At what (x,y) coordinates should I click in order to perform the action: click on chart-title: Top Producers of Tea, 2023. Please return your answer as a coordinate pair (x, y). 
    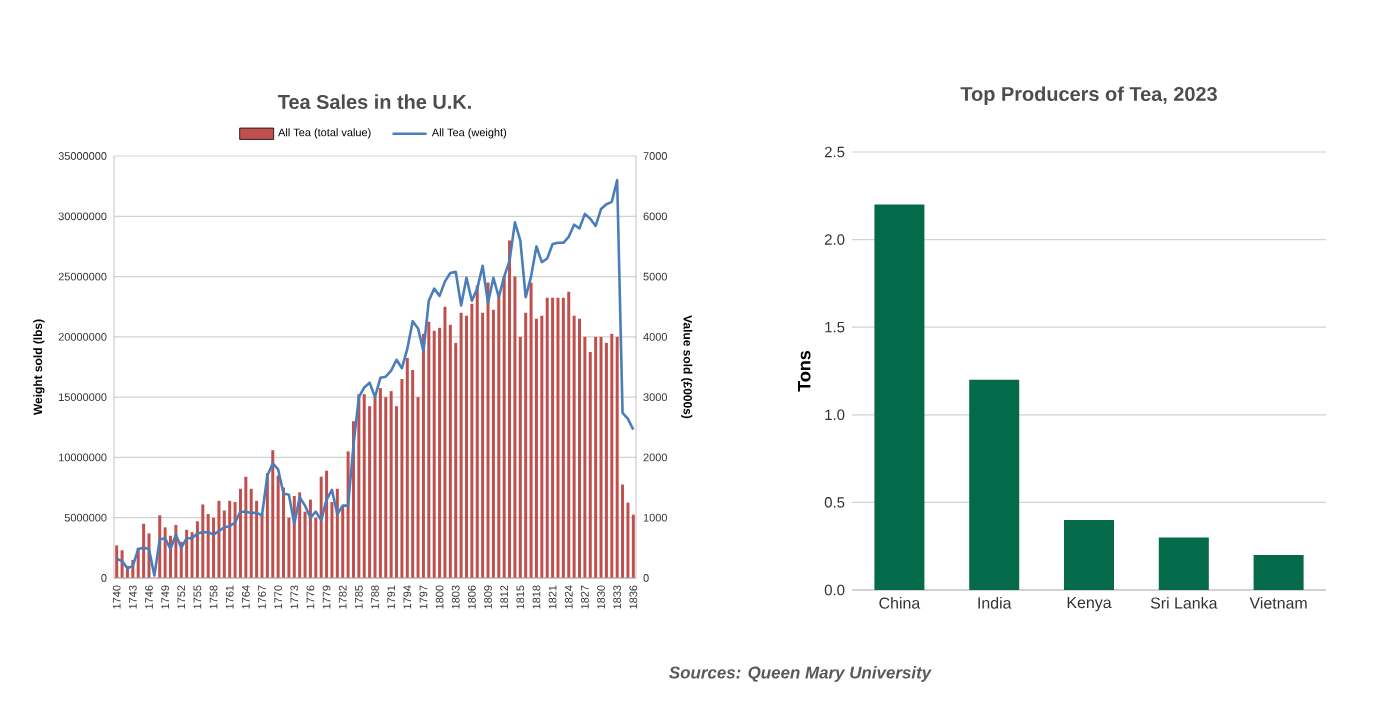
    Looking at the image, I should click on (1088, 95).